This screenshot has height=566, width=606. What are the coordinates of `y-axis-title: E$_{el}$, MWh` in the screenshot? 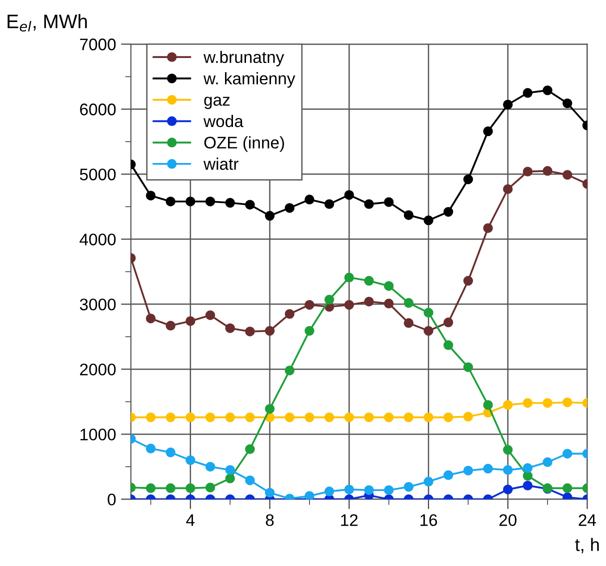 It's located at (47, 23).